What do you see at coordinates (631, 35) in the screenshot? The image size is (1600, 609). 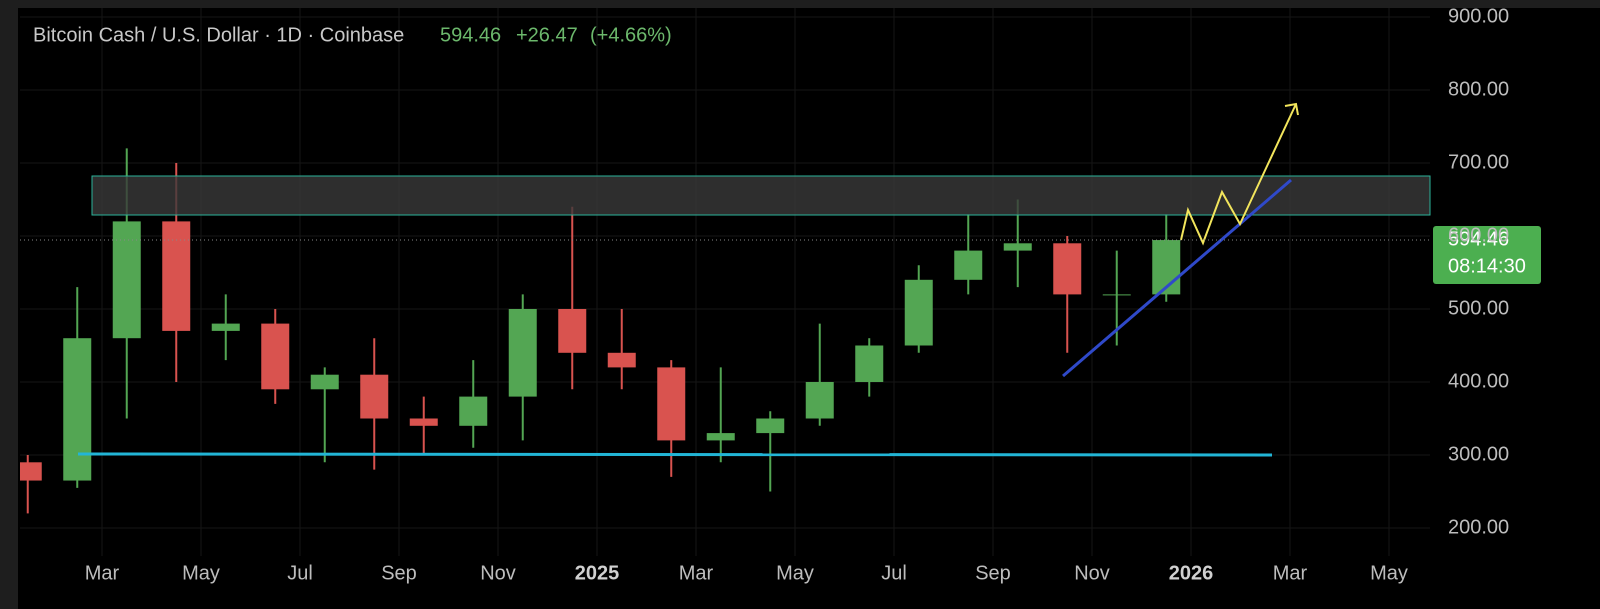 I see `header-change-percent: (+4.66%)` at bounding box center [631, 35].